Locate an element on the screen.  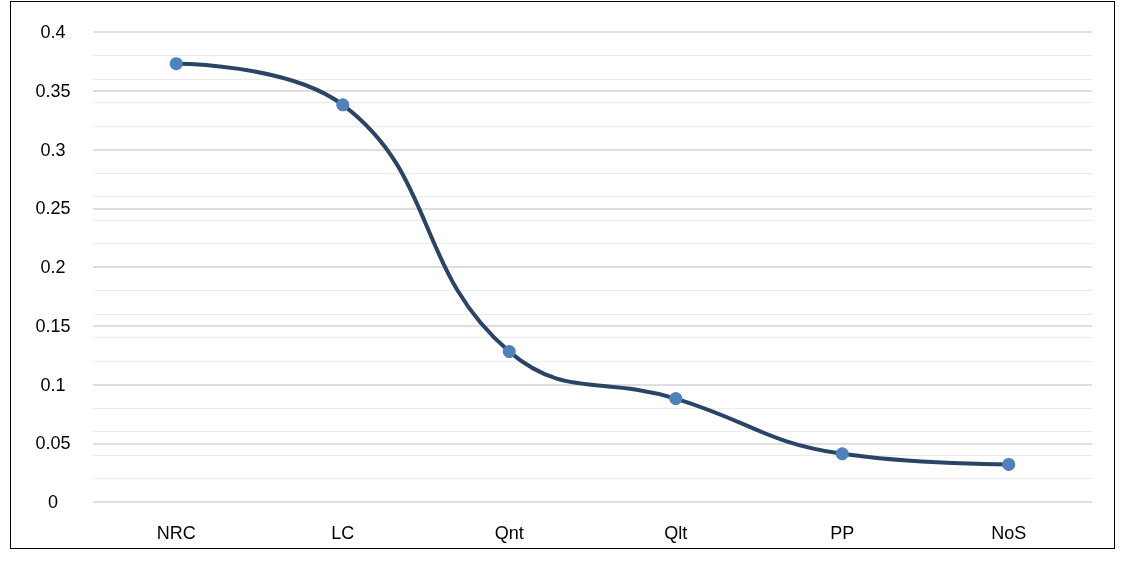
y-tick-label: 0 is located at coordinates (53, 502).